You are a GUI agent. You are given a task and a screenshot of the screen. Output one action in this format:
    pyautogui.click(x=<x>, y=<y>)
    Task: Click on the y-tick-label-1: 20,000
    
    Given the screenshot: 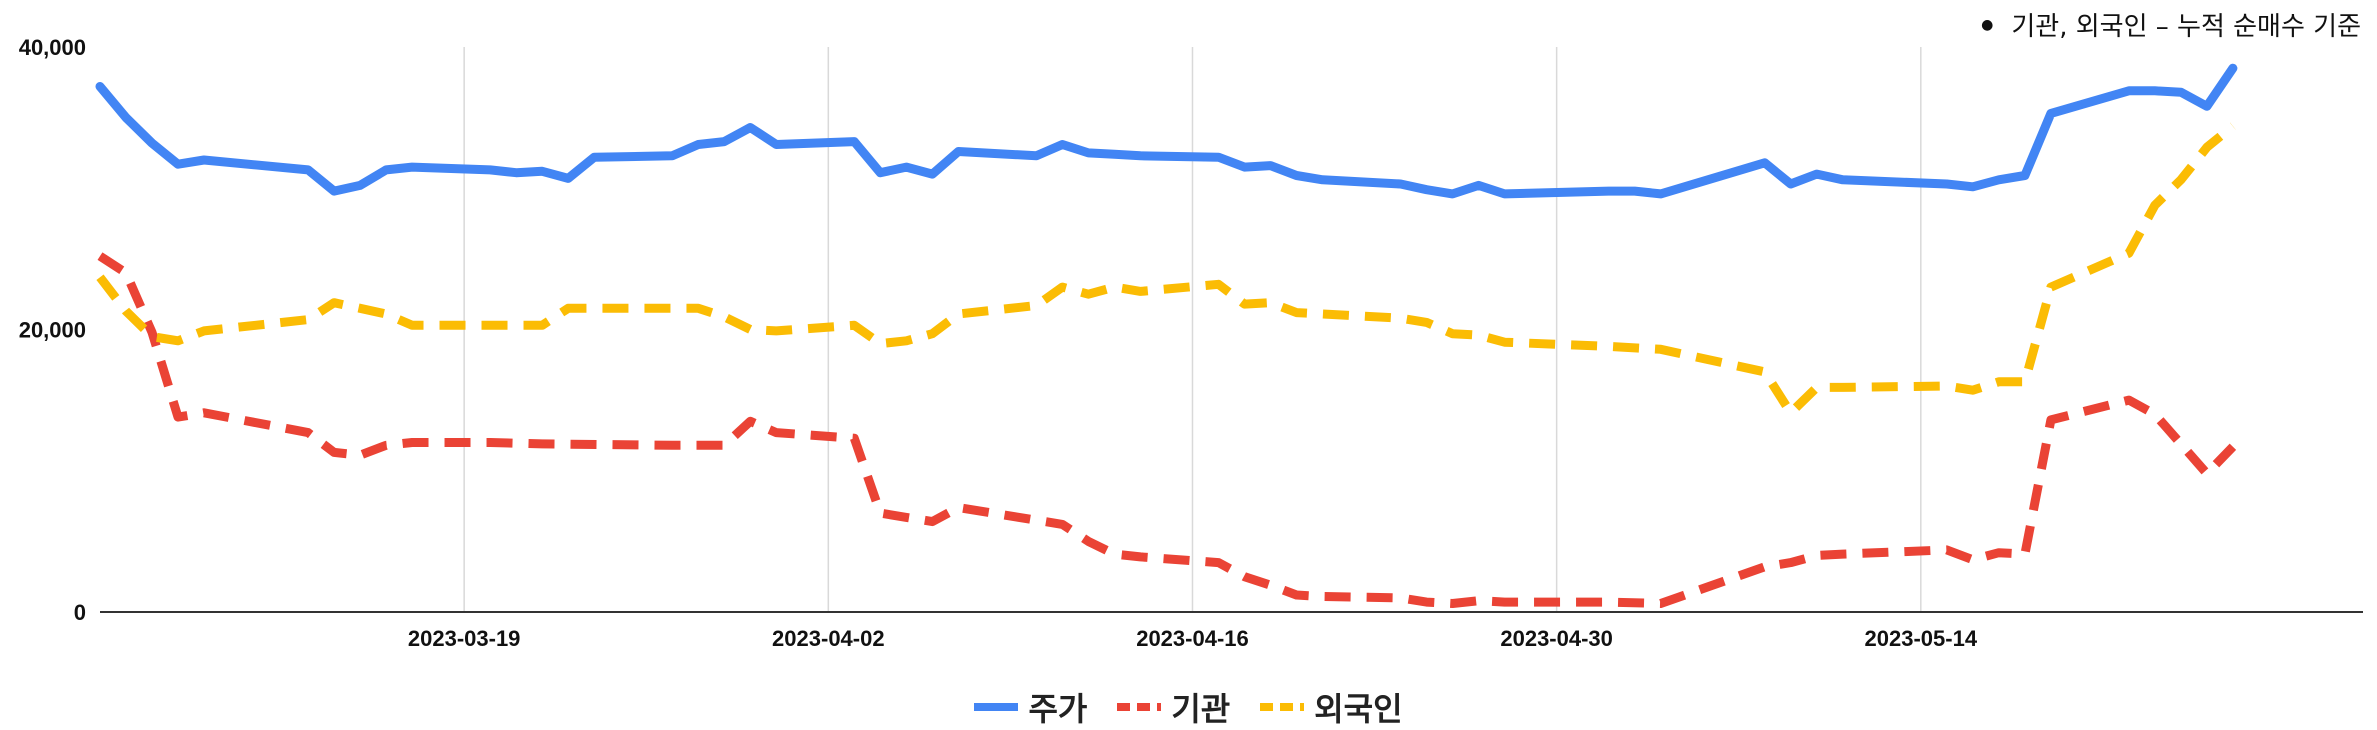 What is the action you would take?
    pyautogui.click(x=52, y=330)
    